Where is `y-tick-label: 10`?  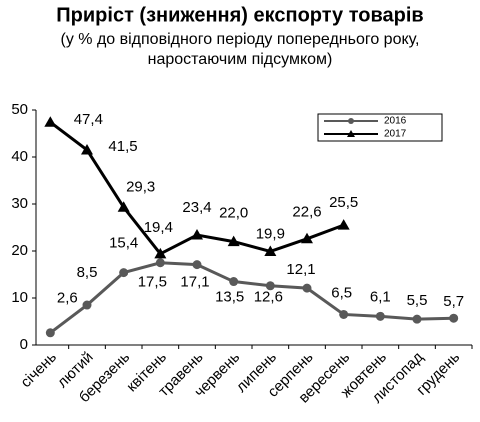 y-tick-label: 10 is located at coordinates (19, 297).